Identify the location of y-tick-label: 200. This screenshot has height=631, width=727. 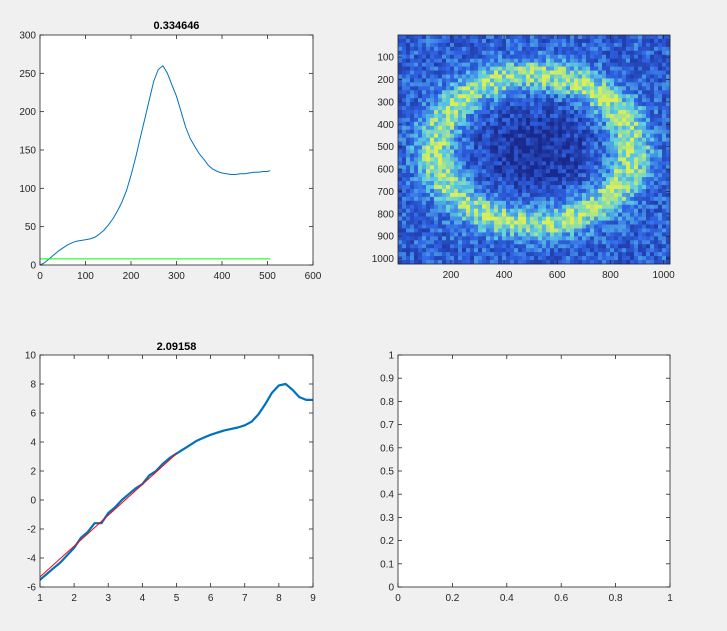
(27, 112).